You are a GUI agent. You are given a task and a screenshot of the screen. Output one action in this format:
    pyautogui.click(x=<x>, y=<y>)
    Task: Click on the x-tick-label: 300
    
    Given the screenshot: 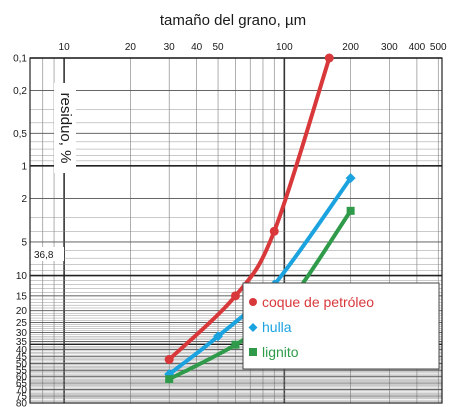 What is the action you would take?
    pyautogui.click(x=389, y=47)
    